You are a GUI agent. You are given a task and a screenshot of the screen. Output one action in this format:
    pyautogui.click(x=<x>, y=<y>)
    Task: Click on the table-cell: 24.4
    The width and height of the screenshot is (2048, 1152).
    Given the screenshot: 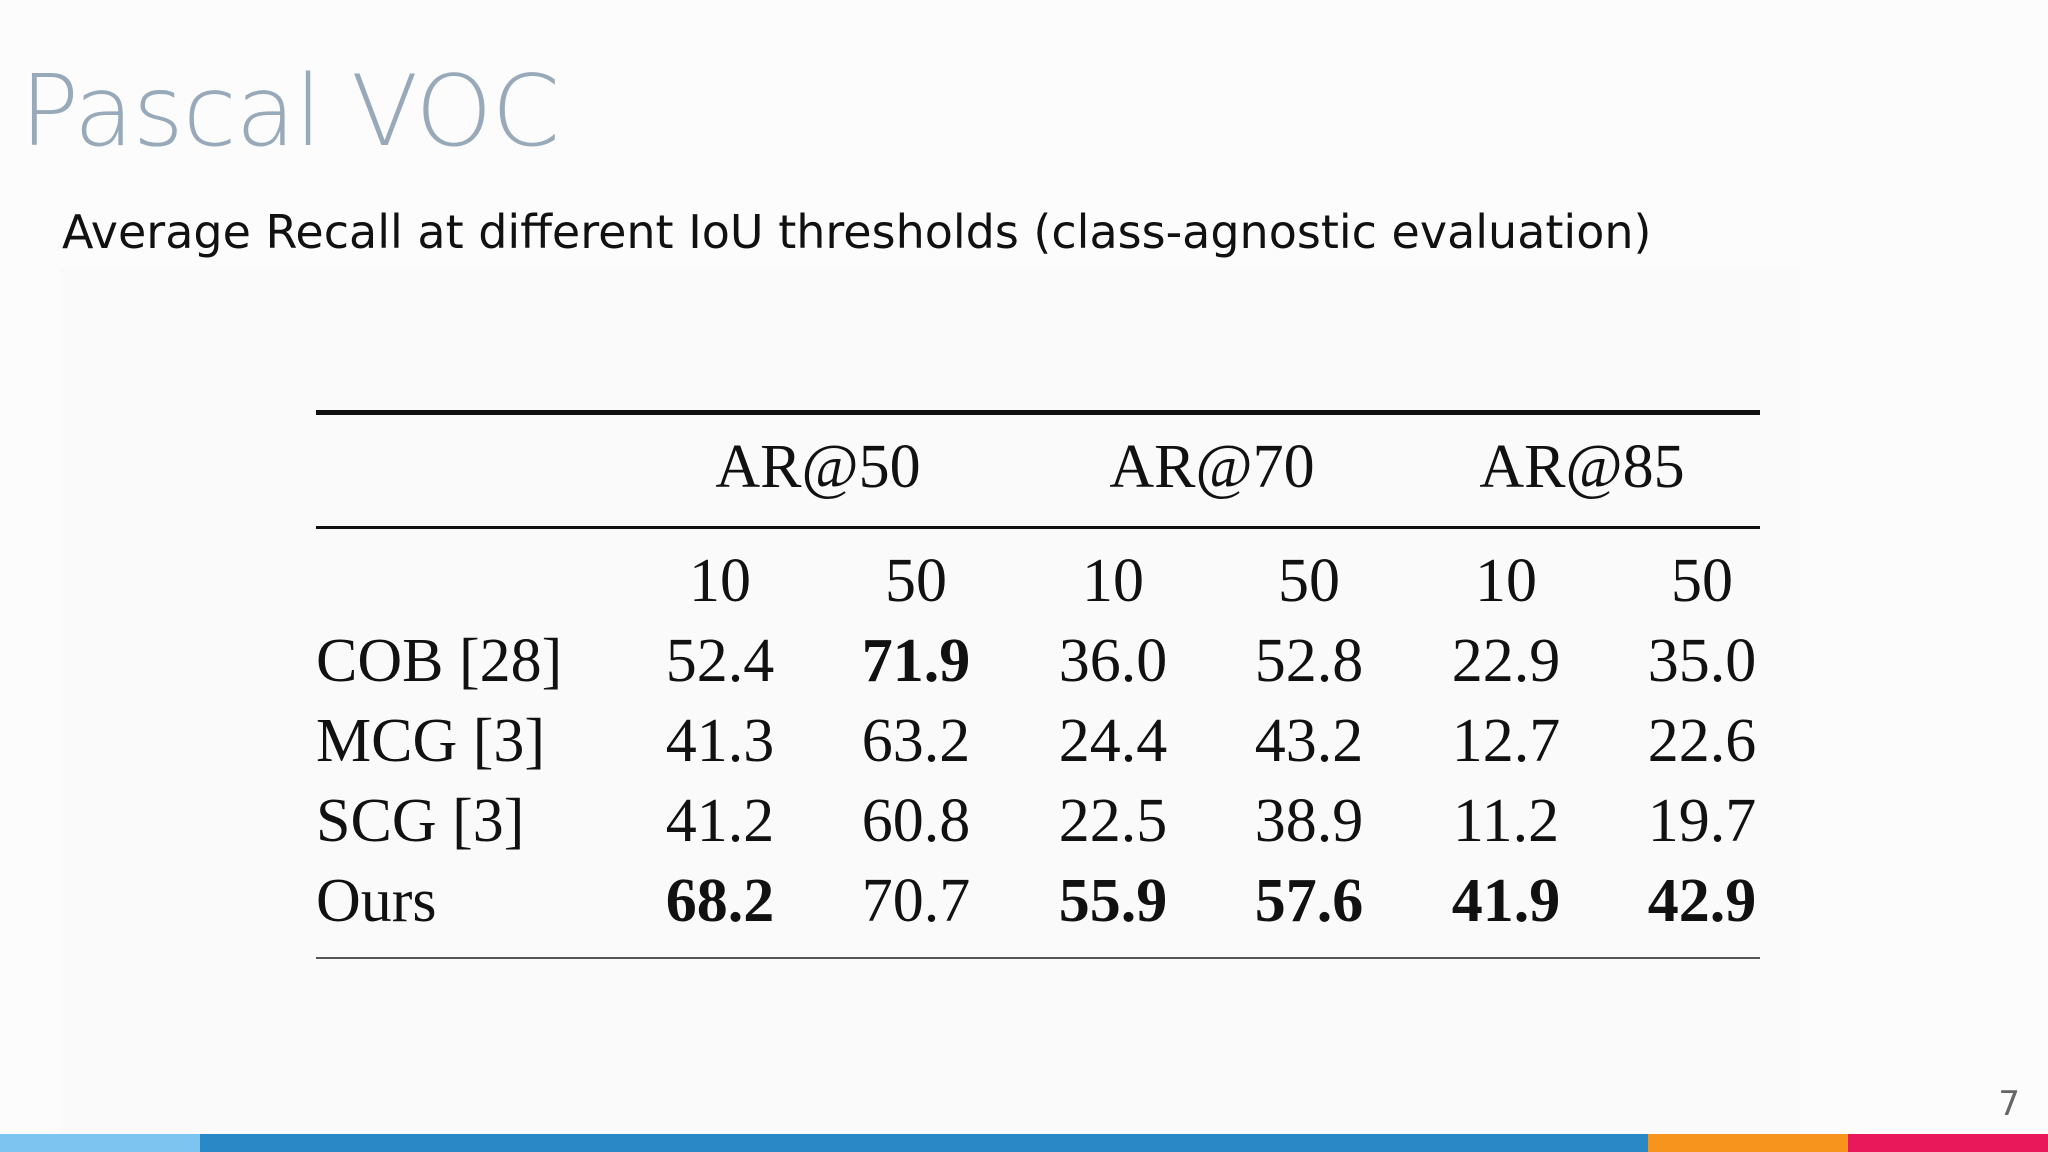 What is the action you would take?
    pyautogui.click(x=1113, y=741)
    